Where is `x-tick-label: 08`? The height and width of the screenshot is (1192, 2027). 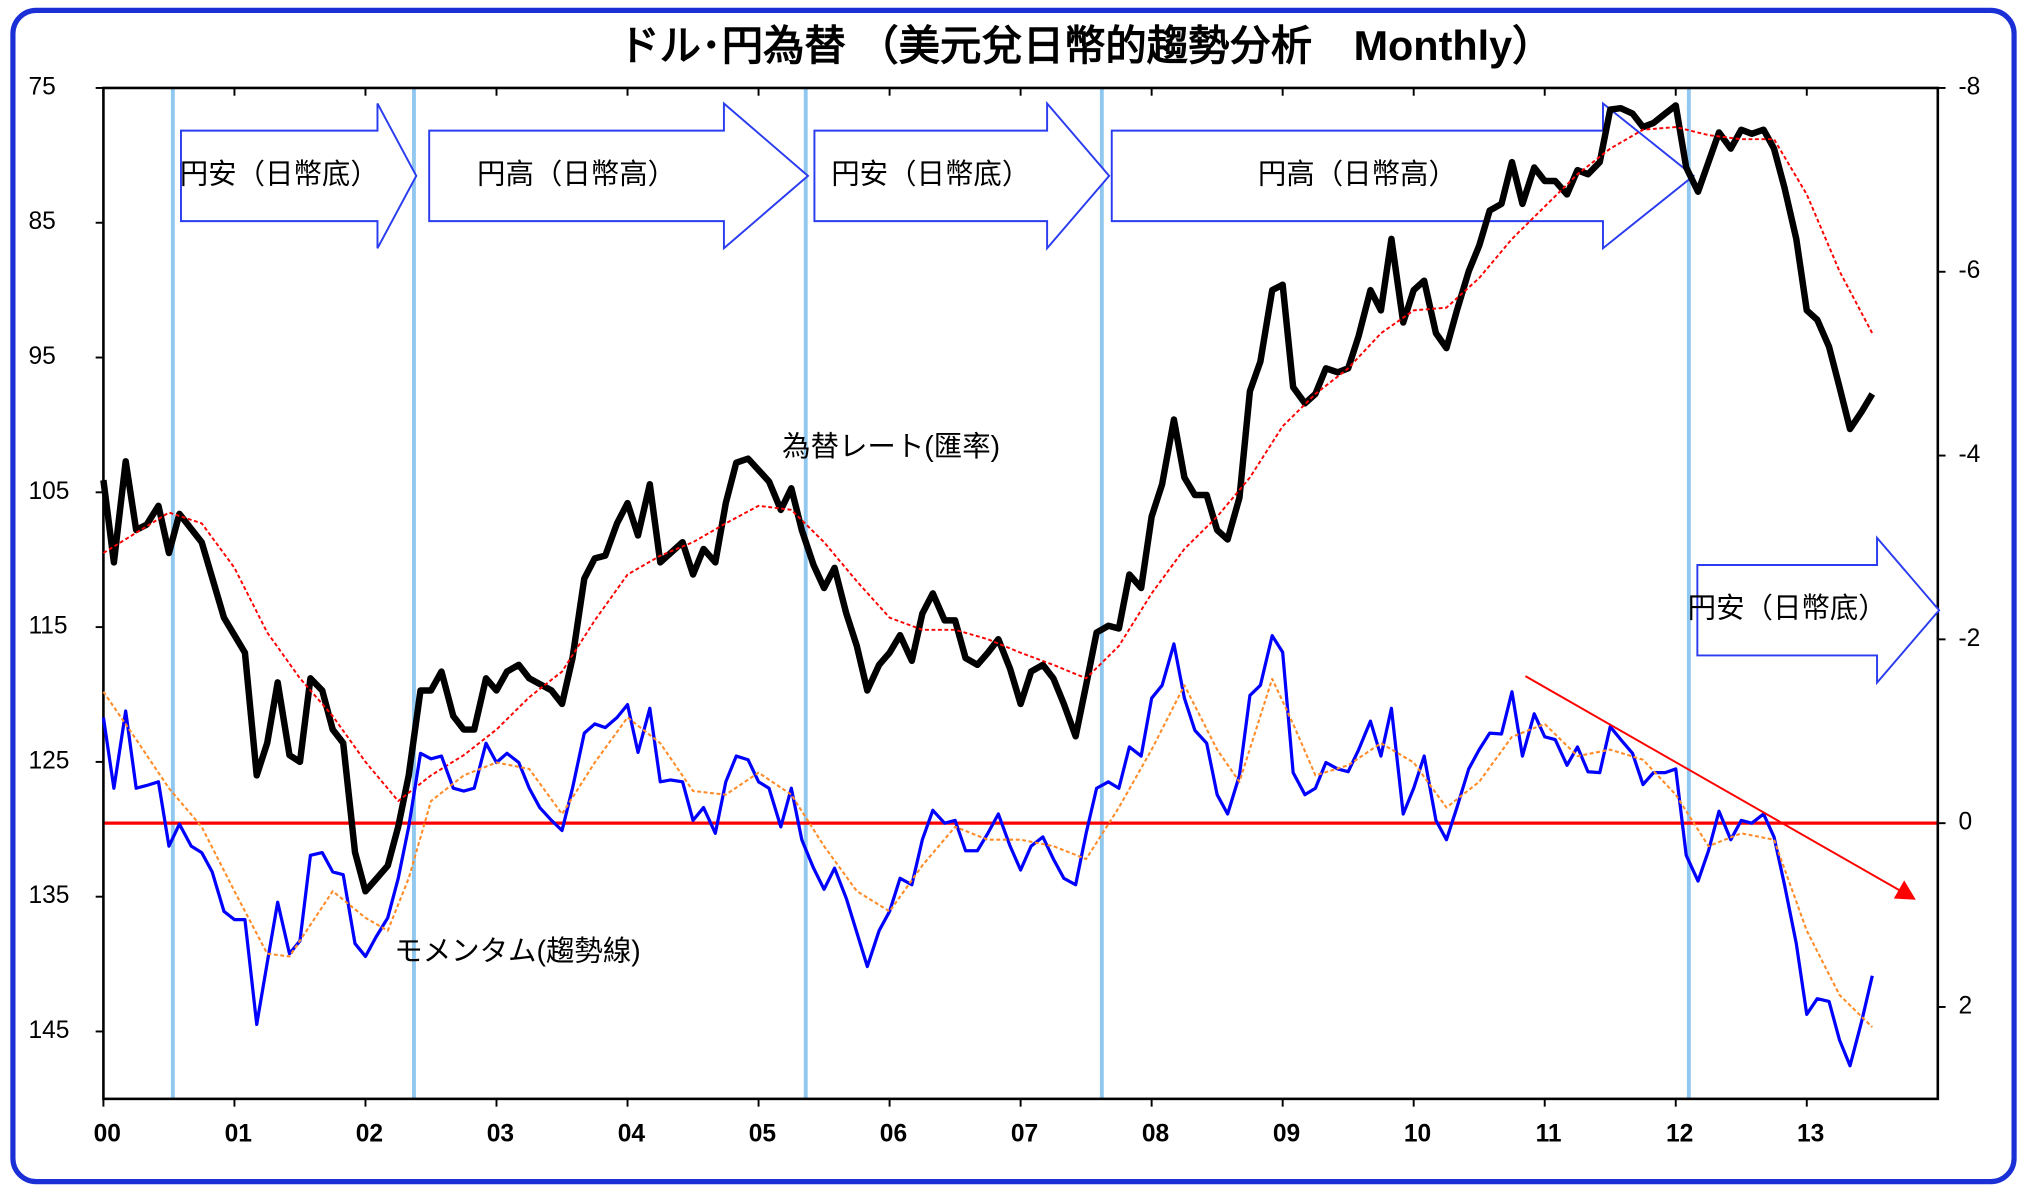 x-tick-label: 08 is located at coordinates (1155, 1134).